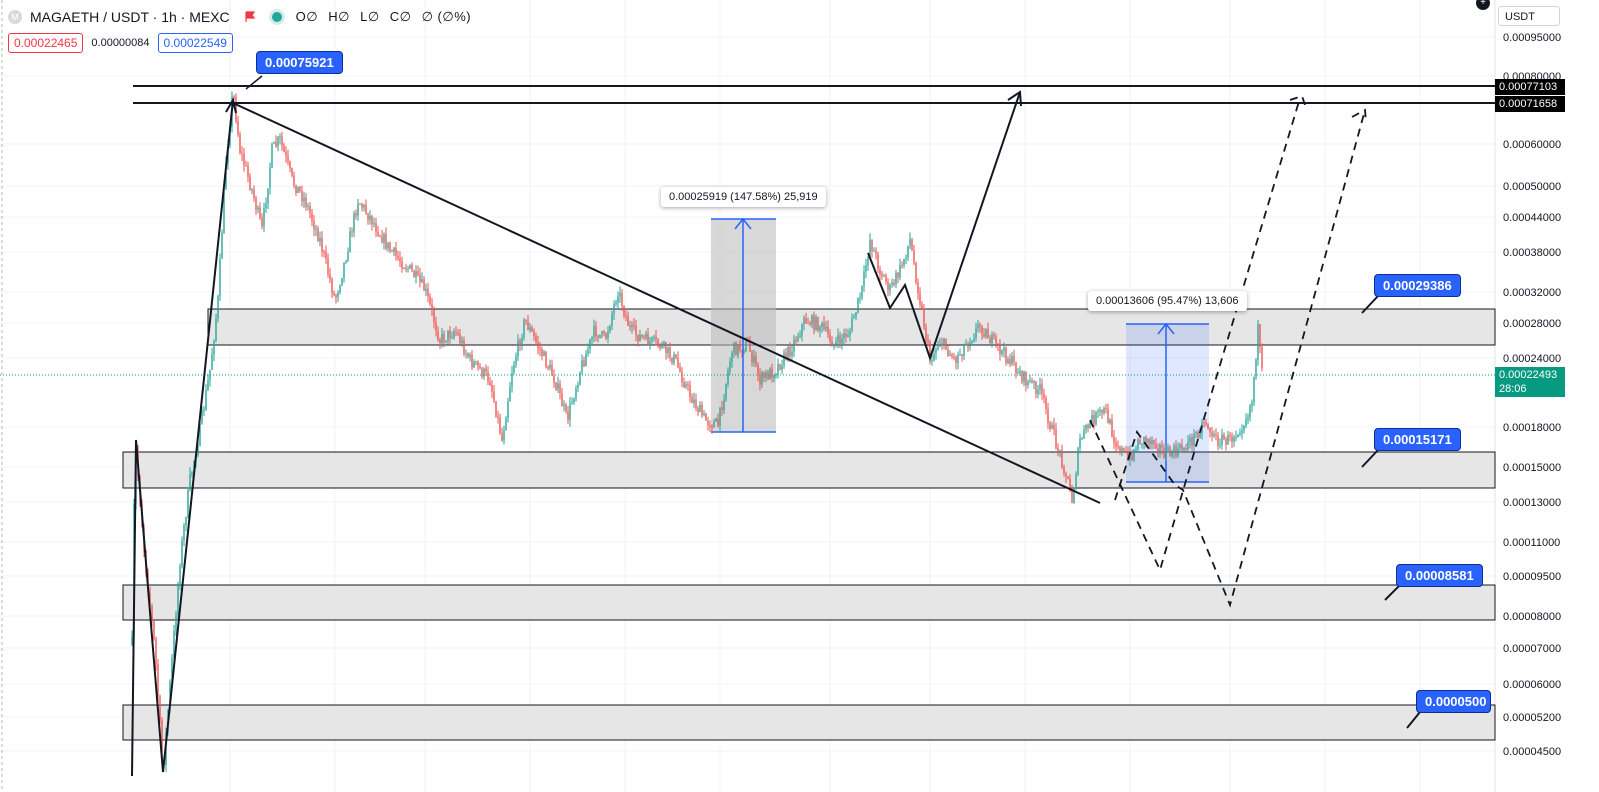  I want to click on callout-ath: 0.00075921, so click(299, 62).